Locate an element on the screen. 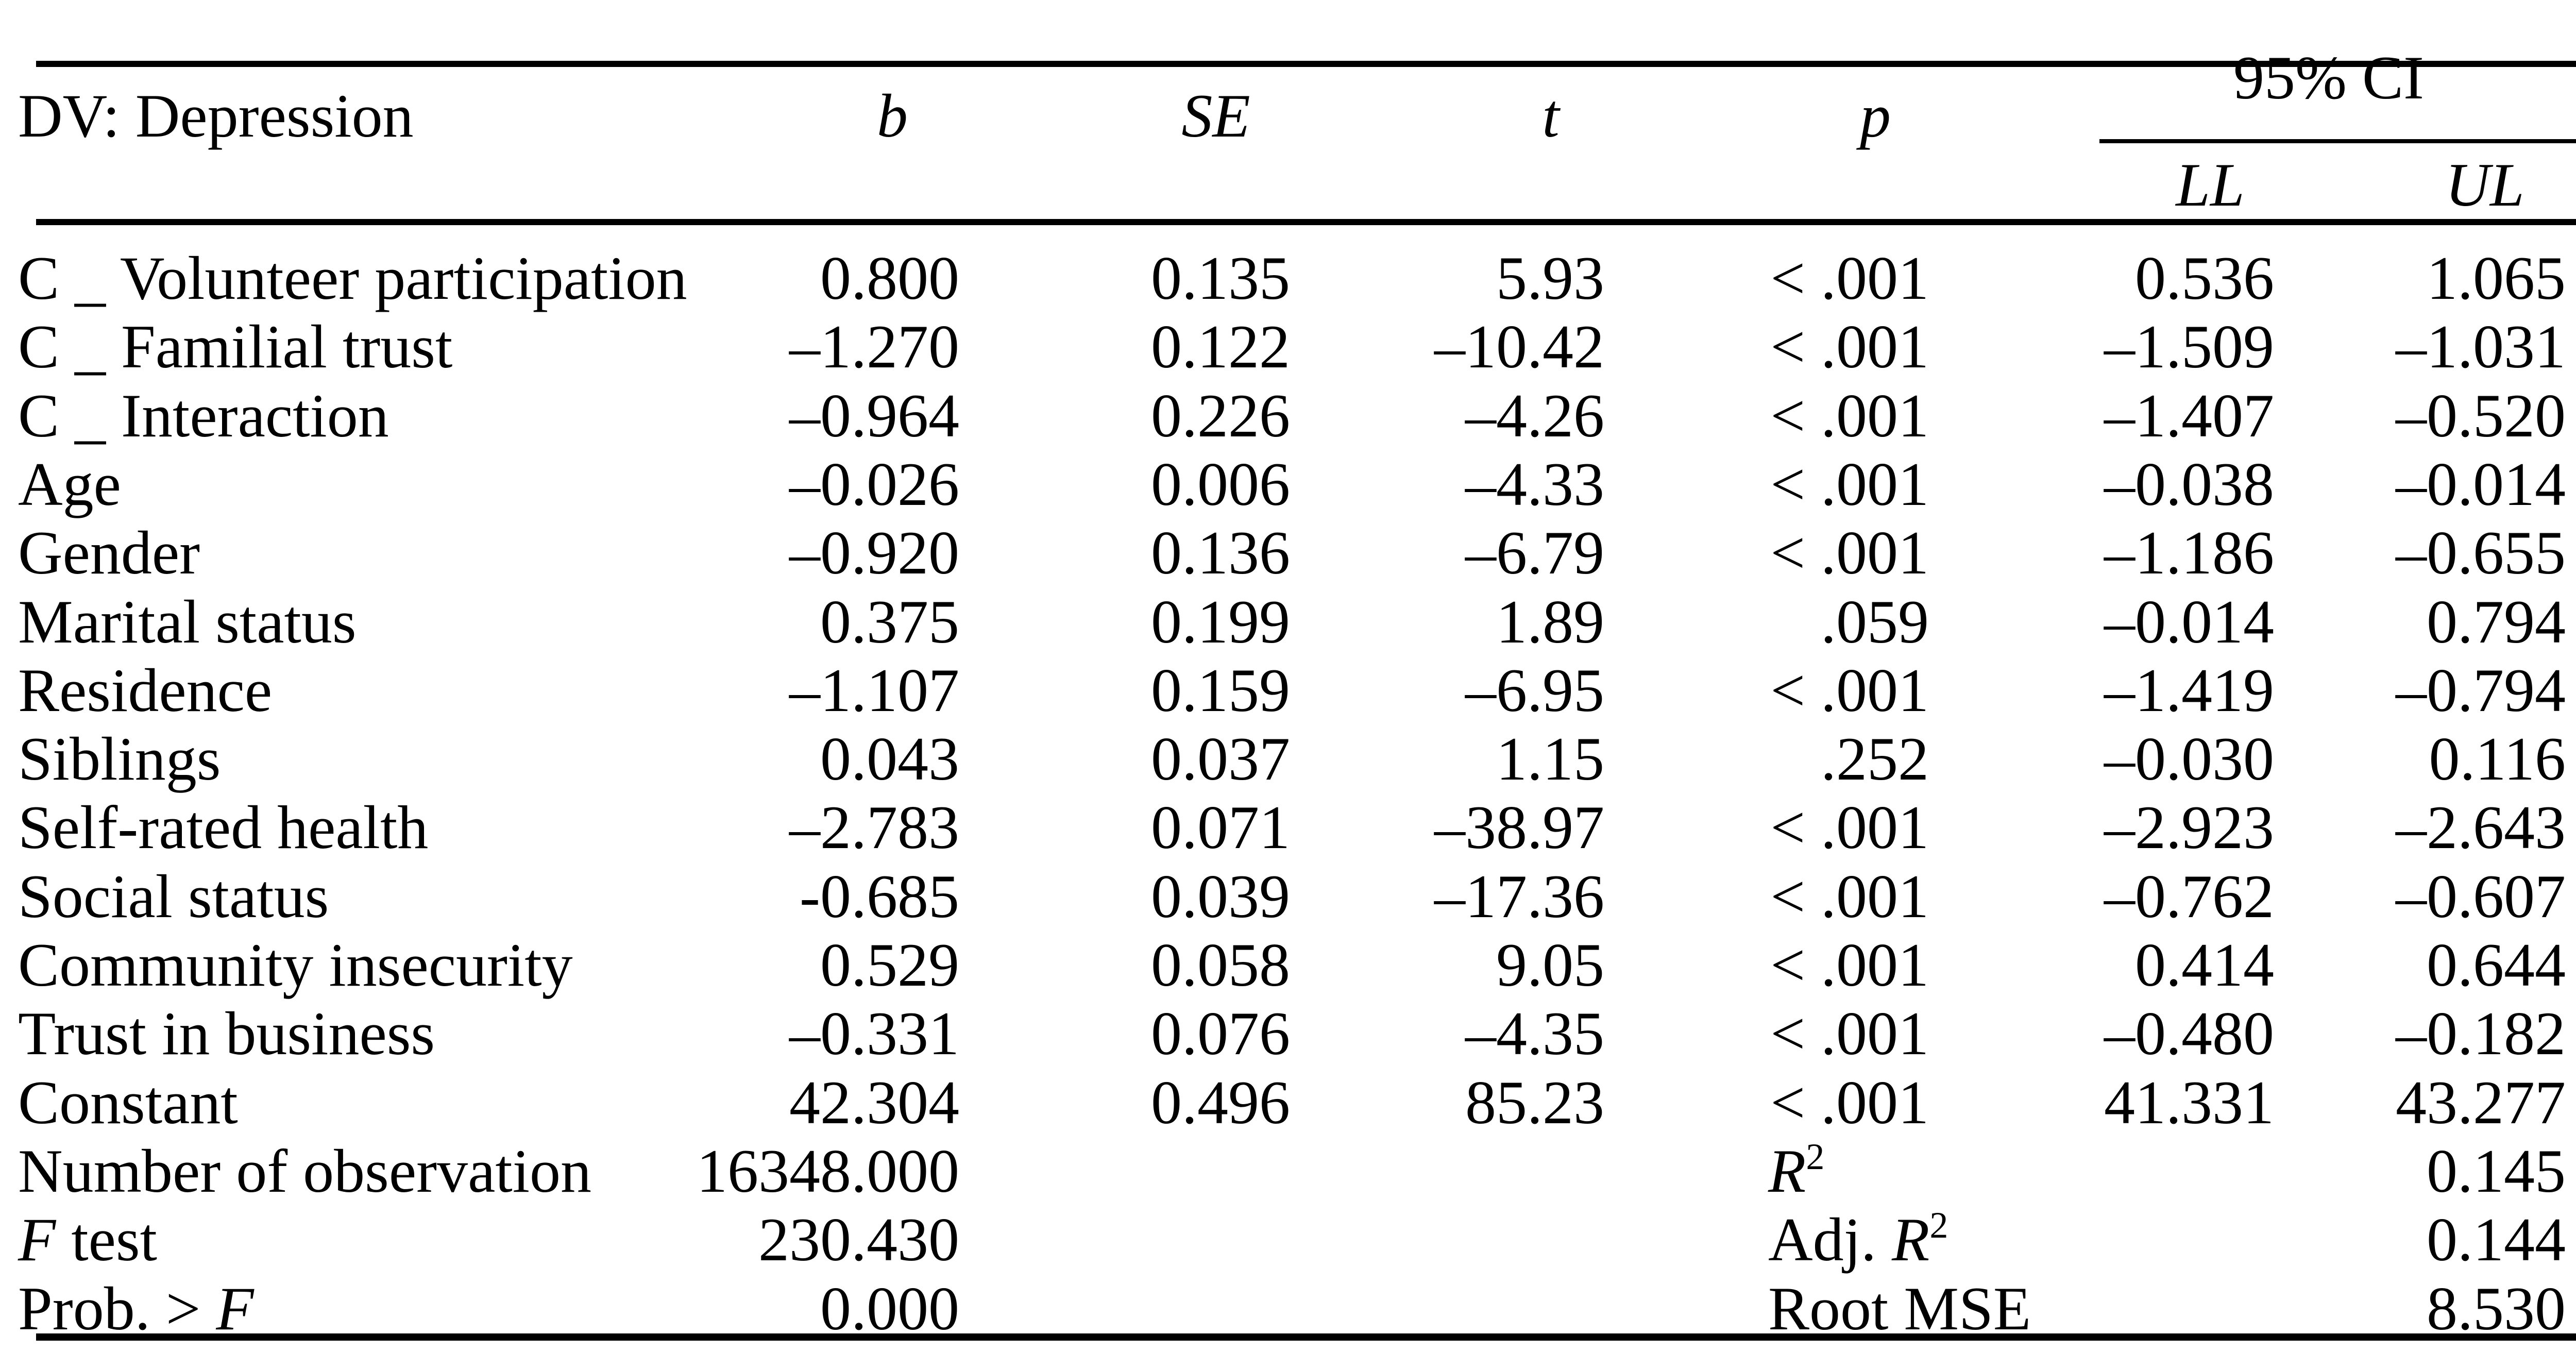 The width and height of the screenshot is (2576, 1369). cell-se: 0.076 is located at coordinates (1220, 1033).